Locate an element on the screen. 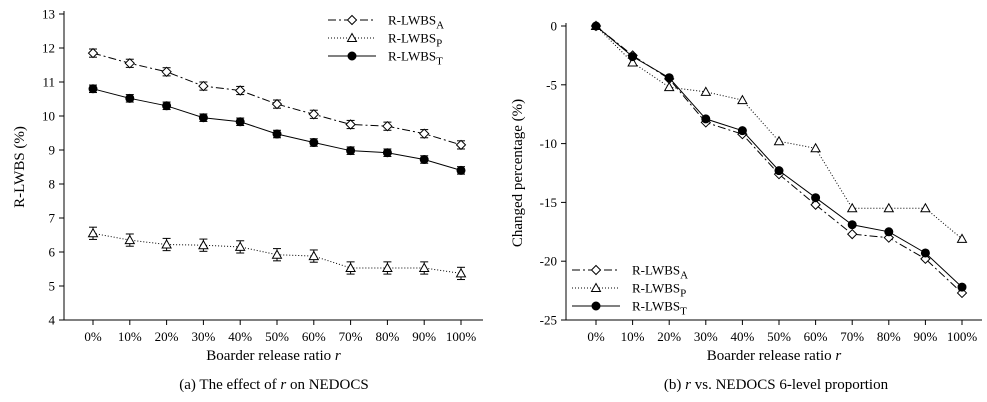 The width and height of the screenshot is (987, 402). figure-caption: (b) r vs. NEDOCS 6-level proportion is located at coordinates (776, 385).